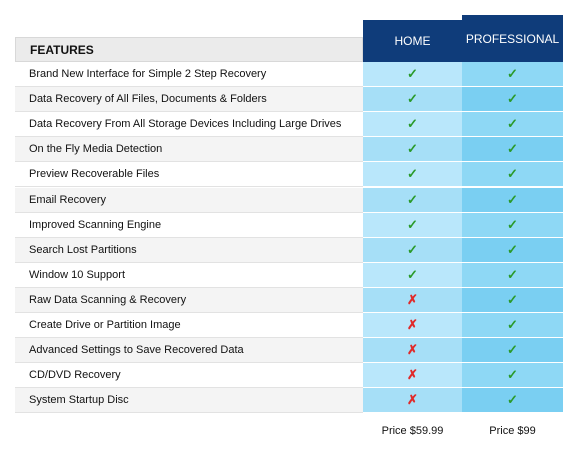 The height and width of the screenshot is (457, 574). I want to click on feature-name: Search Lost Partitions, so click(189, 250).